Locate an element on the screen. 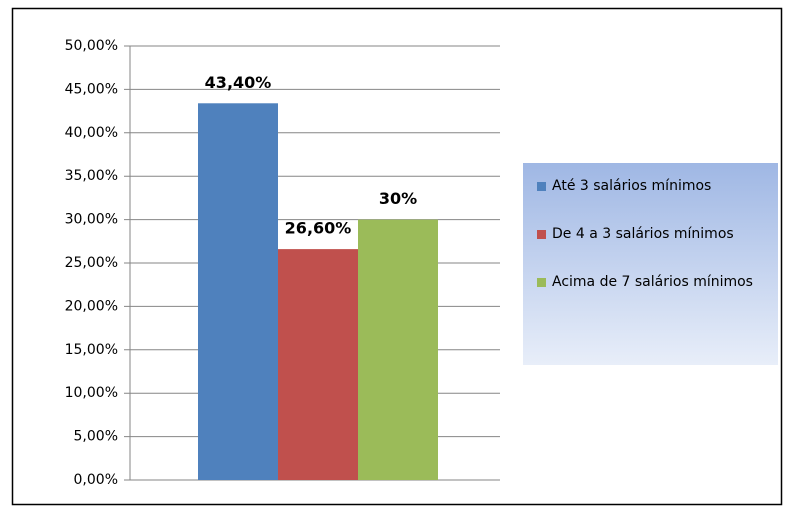  y-tick-label: 50,00% is located at coordinates (91, 46).